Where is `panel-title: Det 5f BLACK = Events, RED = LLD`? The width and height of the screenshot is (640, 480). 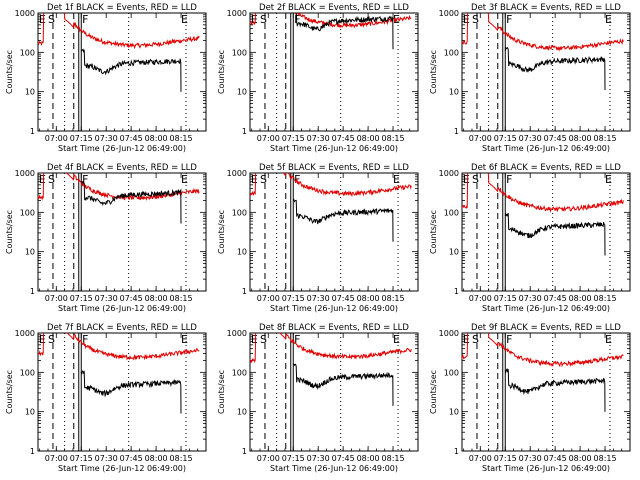
panel-title: Det 5f BLACK = Events, RED = LLD is located at coordinates (334, 168).